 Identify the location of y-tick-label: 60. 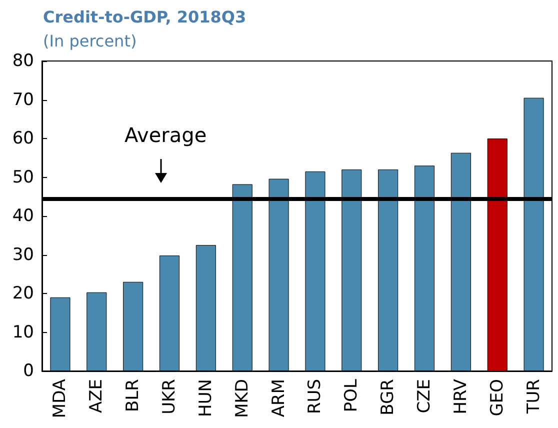
(23, 138).